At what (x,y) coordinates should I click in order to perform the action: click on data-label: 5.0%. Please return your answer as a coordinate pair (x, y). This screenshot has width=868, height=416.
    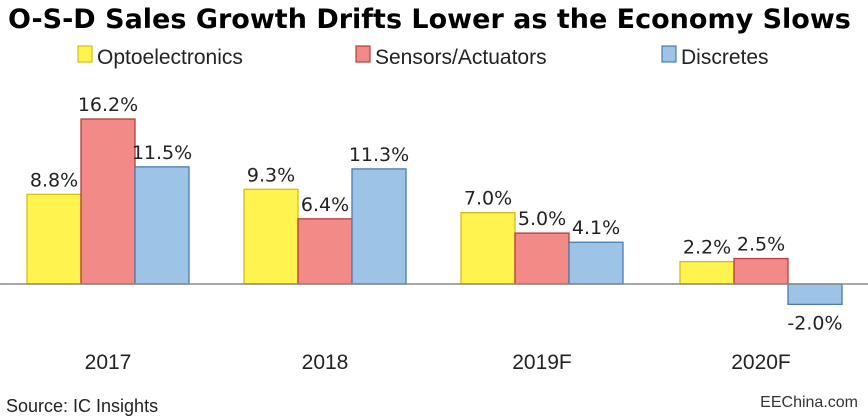
    Looking at the image, I should click on (542, 219).